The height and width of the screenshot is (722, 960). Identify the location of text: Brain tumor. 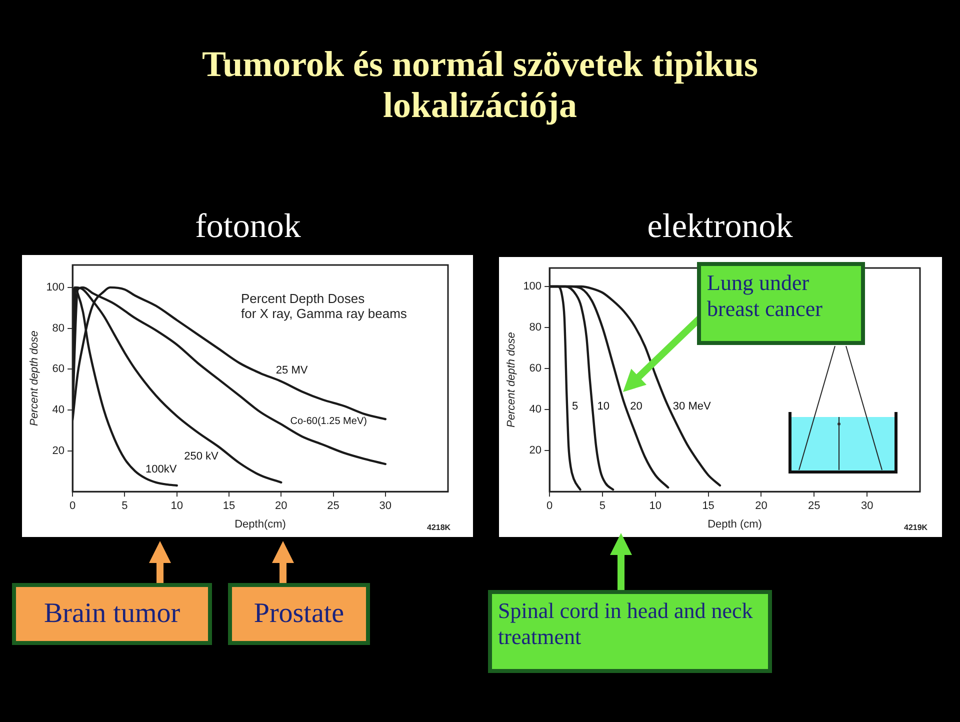
(112, 614).